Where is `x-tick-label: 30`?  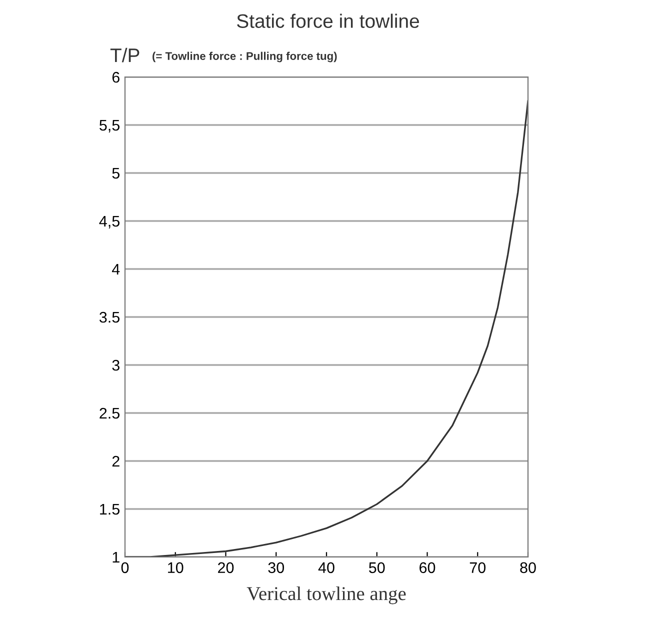
x-tick-label: 30 is located at coordinates (276, 568).